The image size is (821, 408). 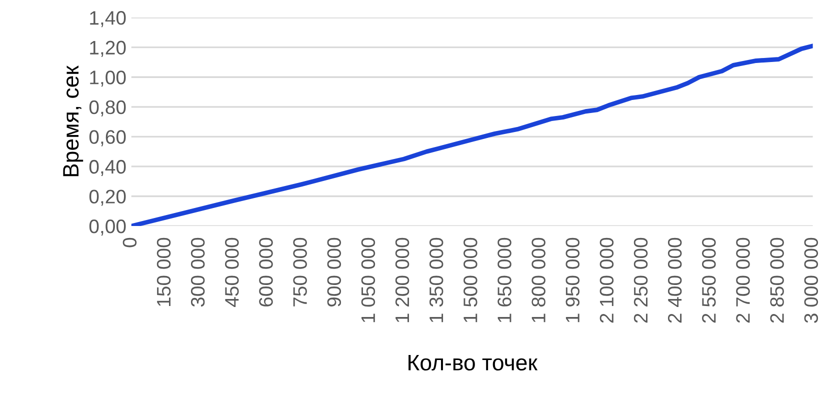 I want to click on x-tick-label: 2 850 000, so click(x=777, y=280).